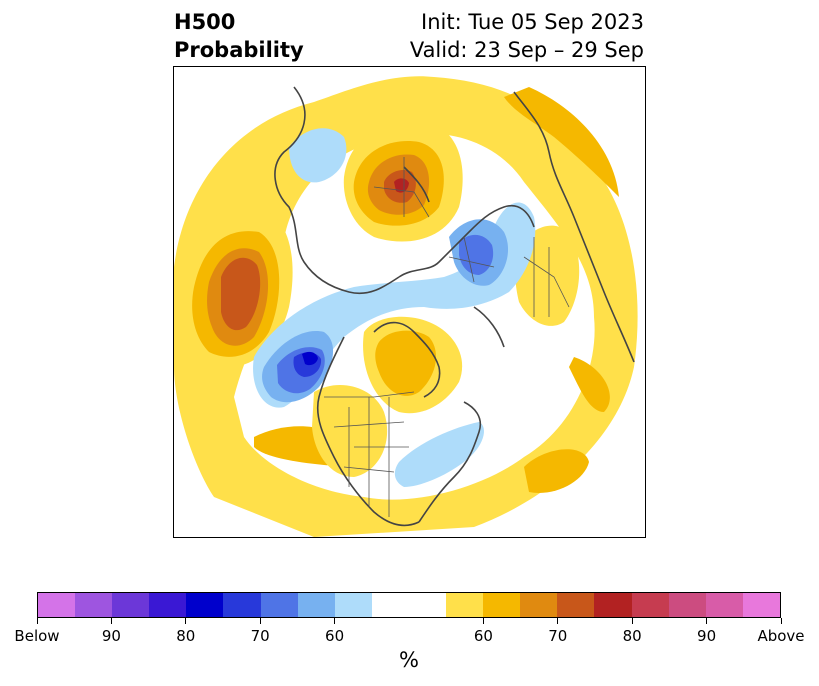 Image resolution: width=819 pixels, height=686 pixels. What do you see at coordinates (239, 50) in the screenshot?
I see `title-metric: Probability` at bounding box center [239, 50].